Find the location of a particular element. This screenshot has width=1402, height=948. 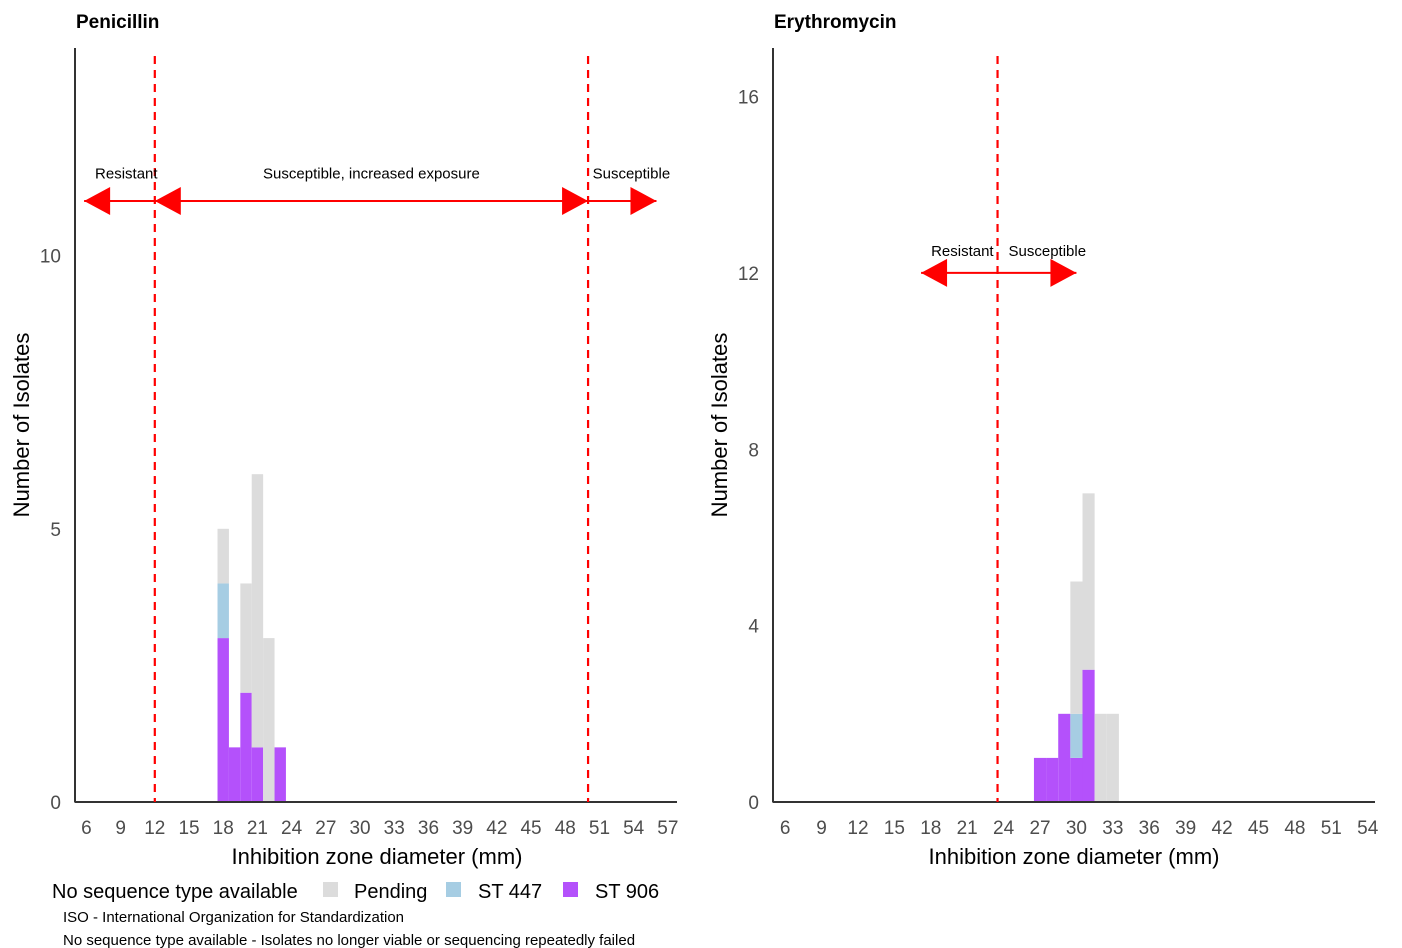

legend-swatch-pending is located at coordinates (330, 889).